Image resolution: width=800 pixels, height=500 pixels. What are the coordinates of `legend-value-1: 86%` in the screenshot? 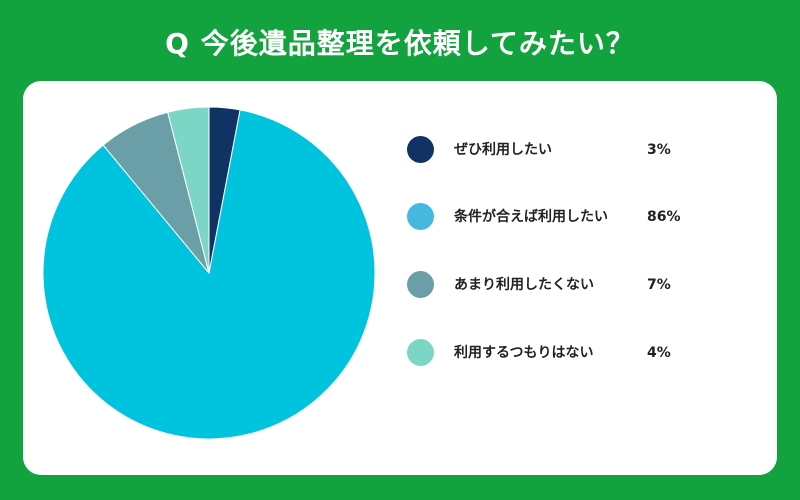 It's located at (664, 217).